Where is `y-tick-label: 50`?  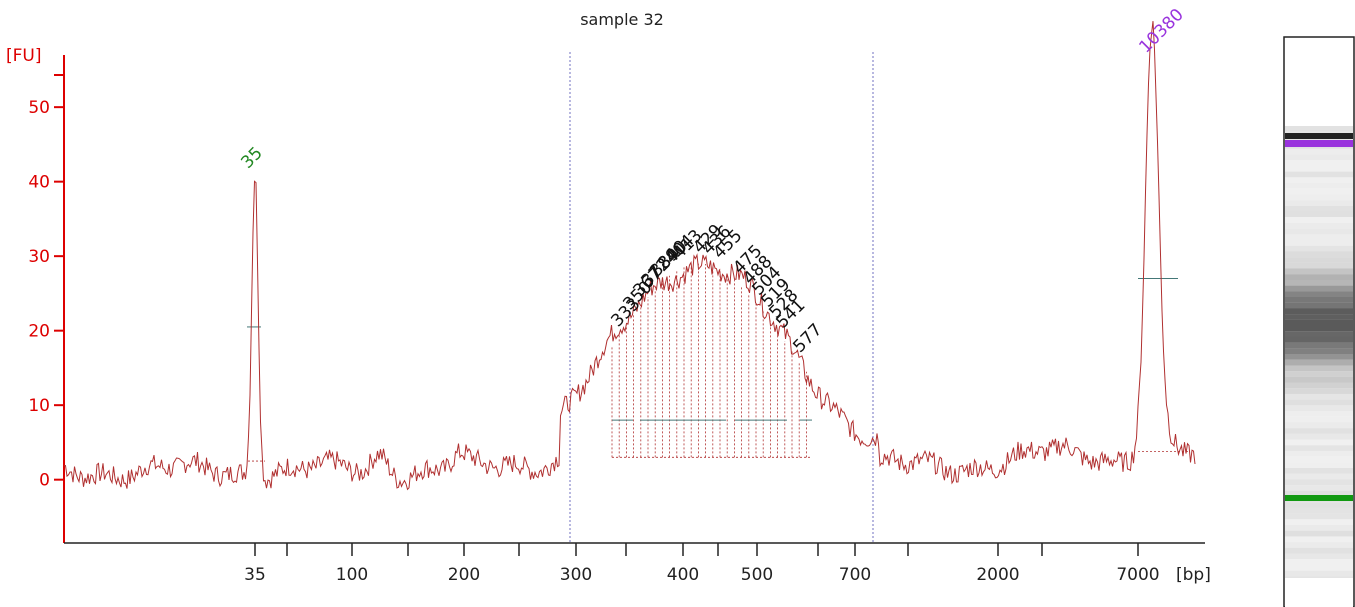
y-tick-label: 50 is located at coordinates (39, 108).